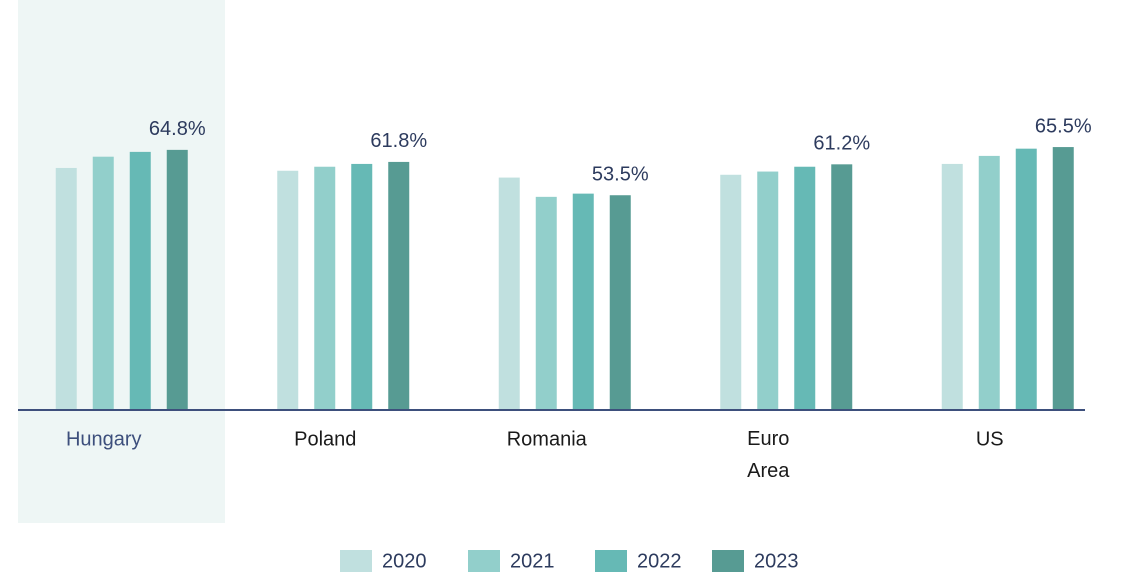 The width and height of the screenshot is (1125, 578). I want to click on x-tick-label: Hungary, so click(104, 439).